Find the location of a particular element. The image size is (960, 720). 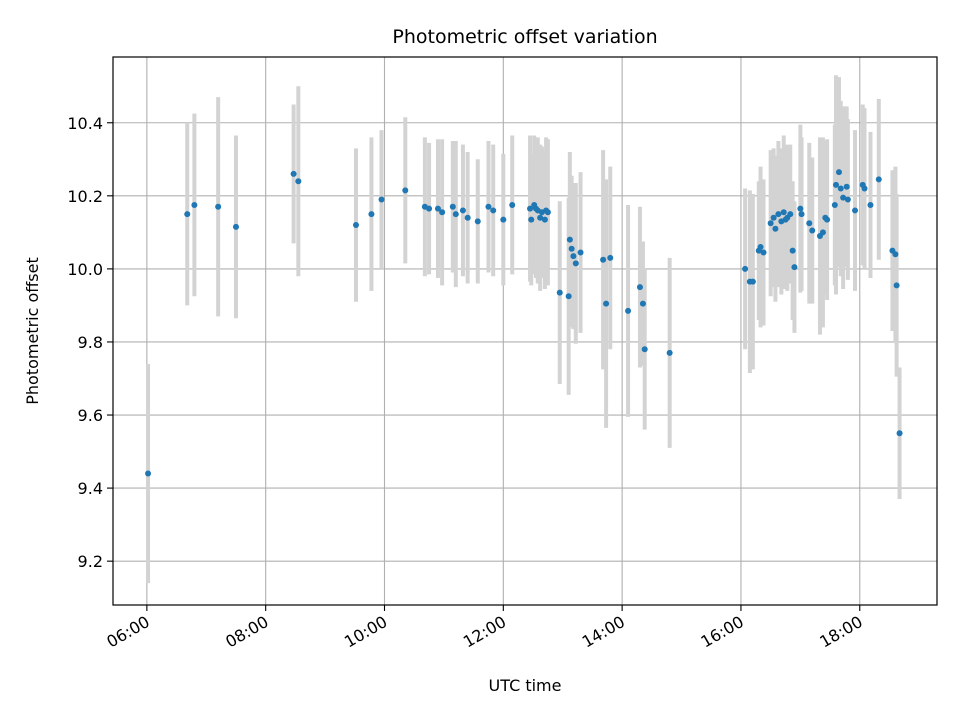

y-tick-label: 9.8 is located at coordinates (90, 342).